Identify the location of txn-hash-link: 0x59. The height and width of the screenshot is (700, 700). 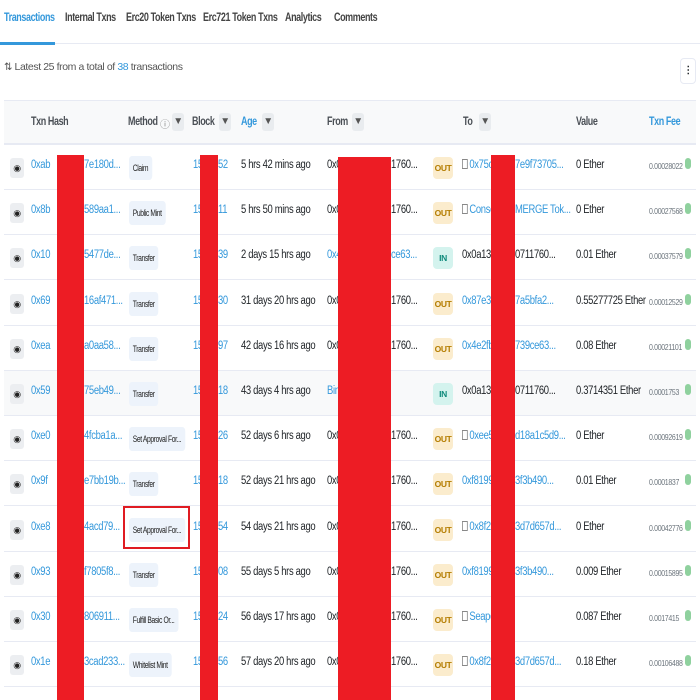
(41, 391).